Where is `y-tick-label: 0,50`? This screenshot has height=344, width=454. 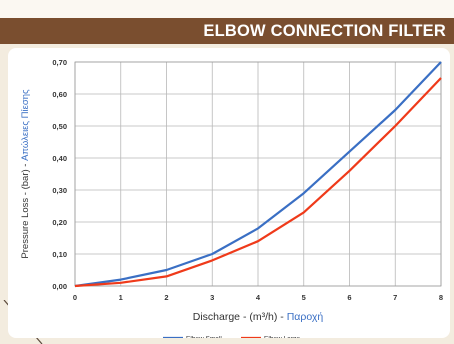 y-tick-label: 0,50 is located at coordinates (59, 126).